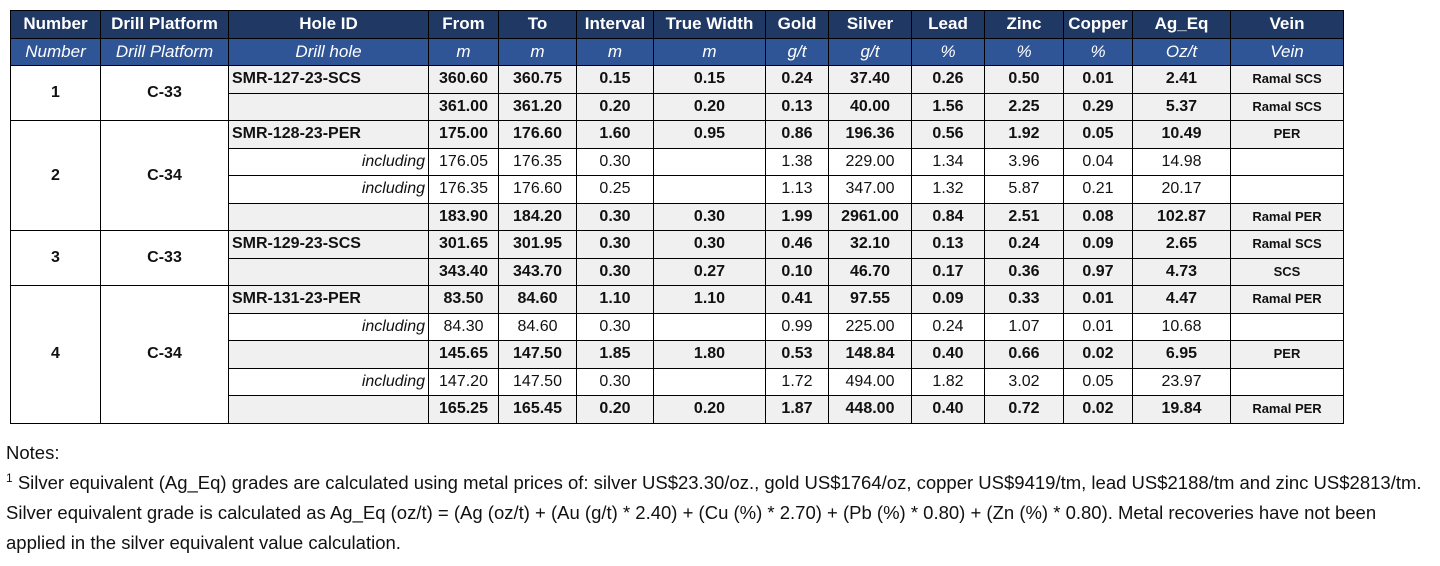 The image size is (1440, 566). What do you see at coordinates (1287, 24) in the screenshot?
I see `column-header: Vein` at bounding box center [1287, 24].